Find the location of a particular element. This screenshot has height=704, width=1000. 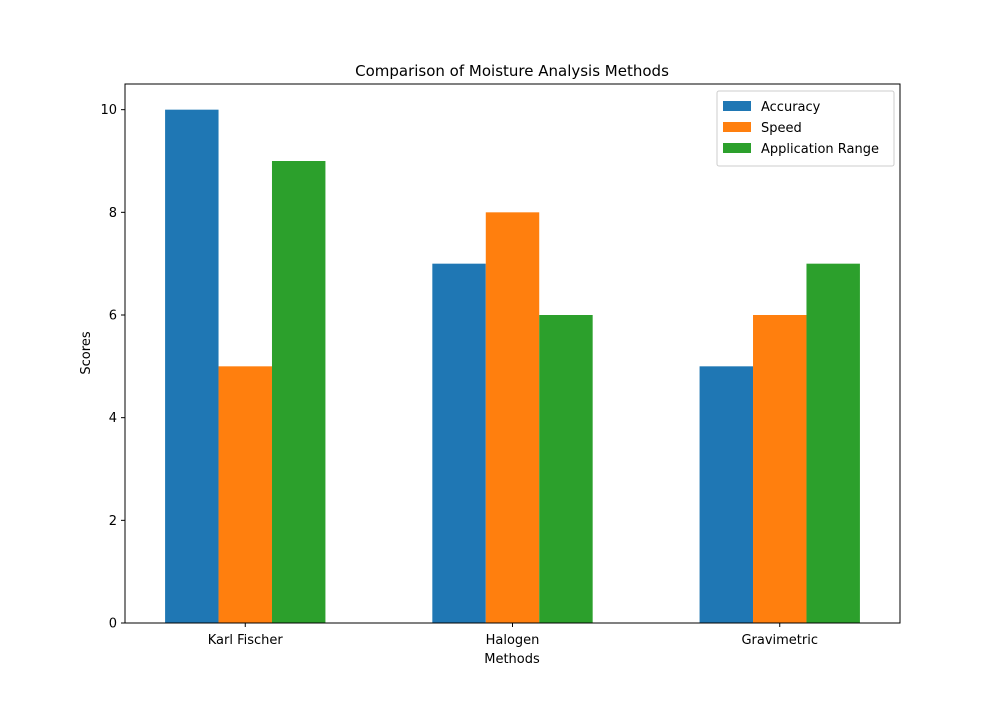

x-tick-label: Karl Fischer is located at coordinates (246, 640).